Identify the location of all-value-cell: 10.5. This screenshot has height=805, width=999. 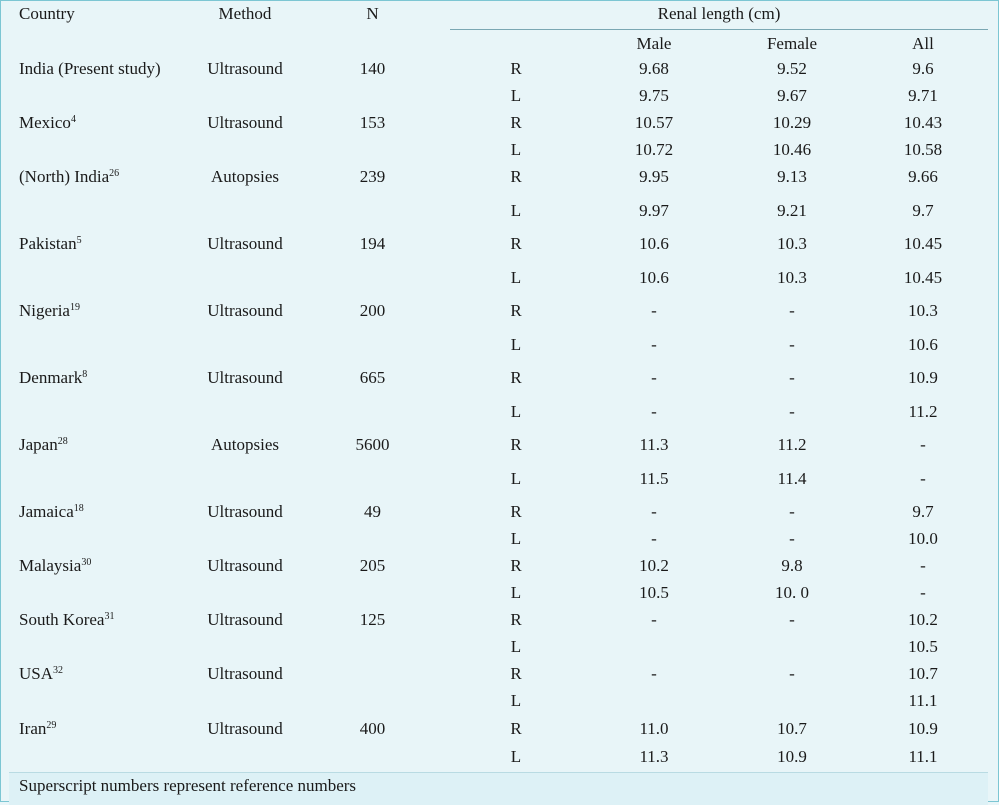
(923, 646).